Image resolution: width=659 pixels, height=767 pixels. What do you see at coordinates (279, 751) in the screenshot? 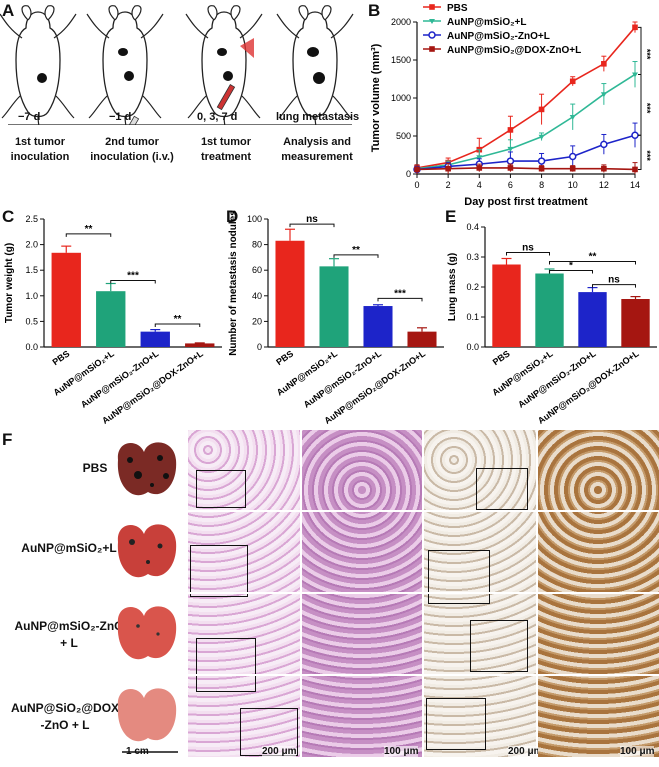
I see `scale-label-he-low: 200 μm` at bounding box center [279, 751].